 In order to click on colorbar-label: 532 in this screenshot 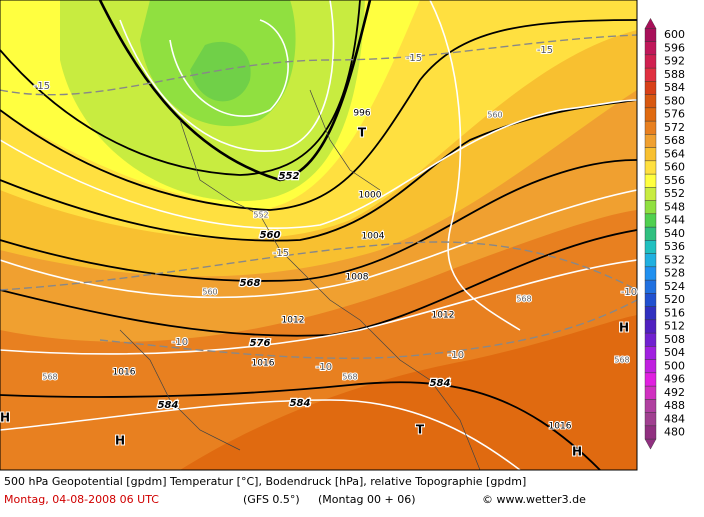, I will do `click(674, 259)`.